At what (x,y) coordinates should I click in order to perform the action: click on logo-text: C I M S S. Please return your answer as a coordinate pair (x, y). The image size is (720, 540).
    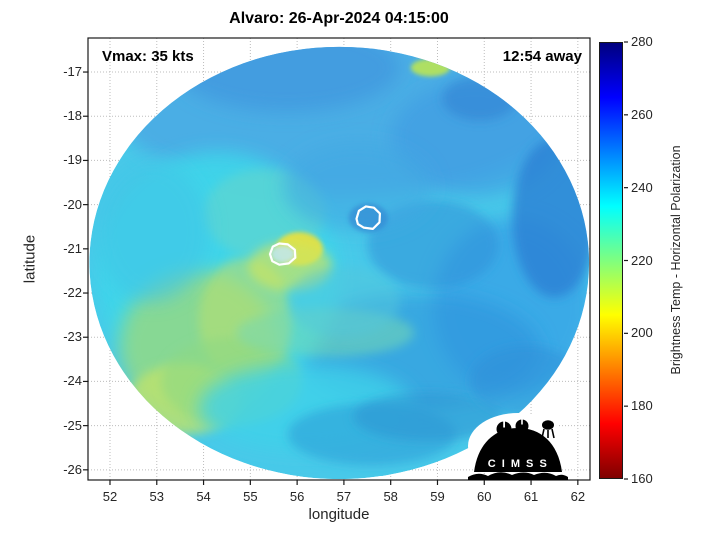
    Looking at the image, I should click on (518, 464).